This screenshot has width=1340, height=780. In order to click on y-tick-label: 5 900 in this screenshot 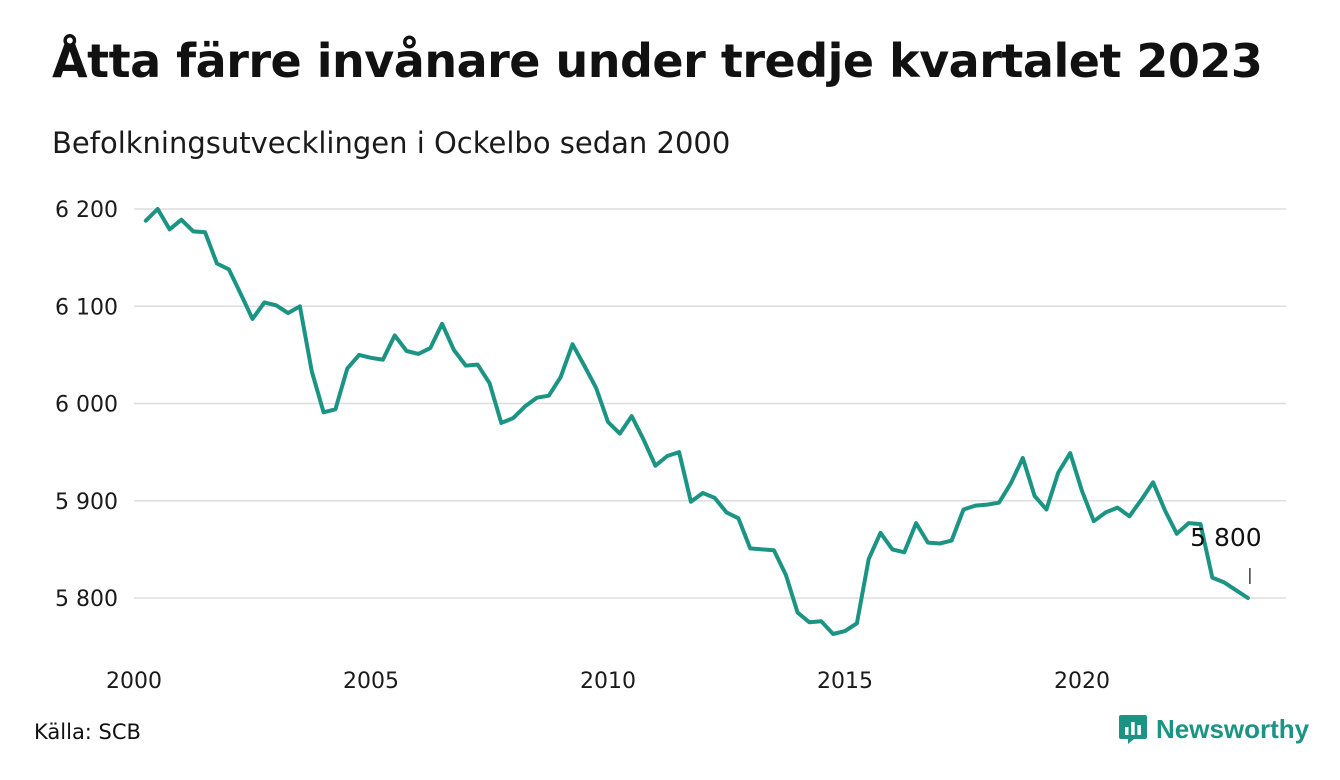, I will do `click(86, 502)`.